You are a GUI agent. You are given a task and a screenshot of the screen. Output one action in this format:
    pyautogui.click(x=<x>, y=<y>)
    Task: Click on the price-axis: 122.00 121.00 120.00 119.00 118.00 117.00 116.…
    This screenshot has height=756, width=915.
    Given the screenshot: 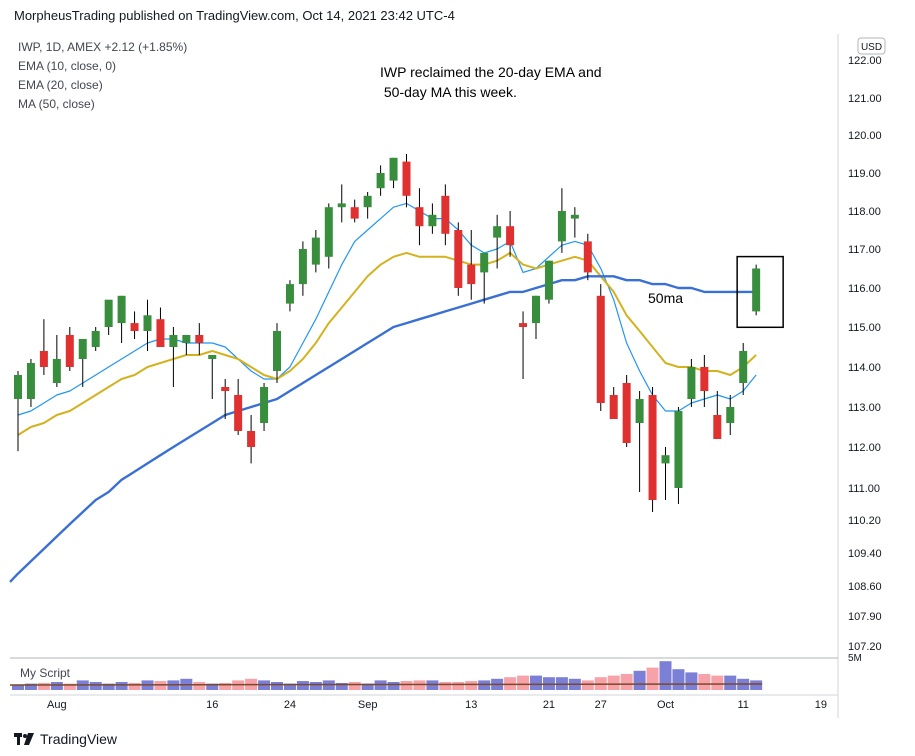 What is the action you would take?
    pyautogui.click(x=865, y=354)
    